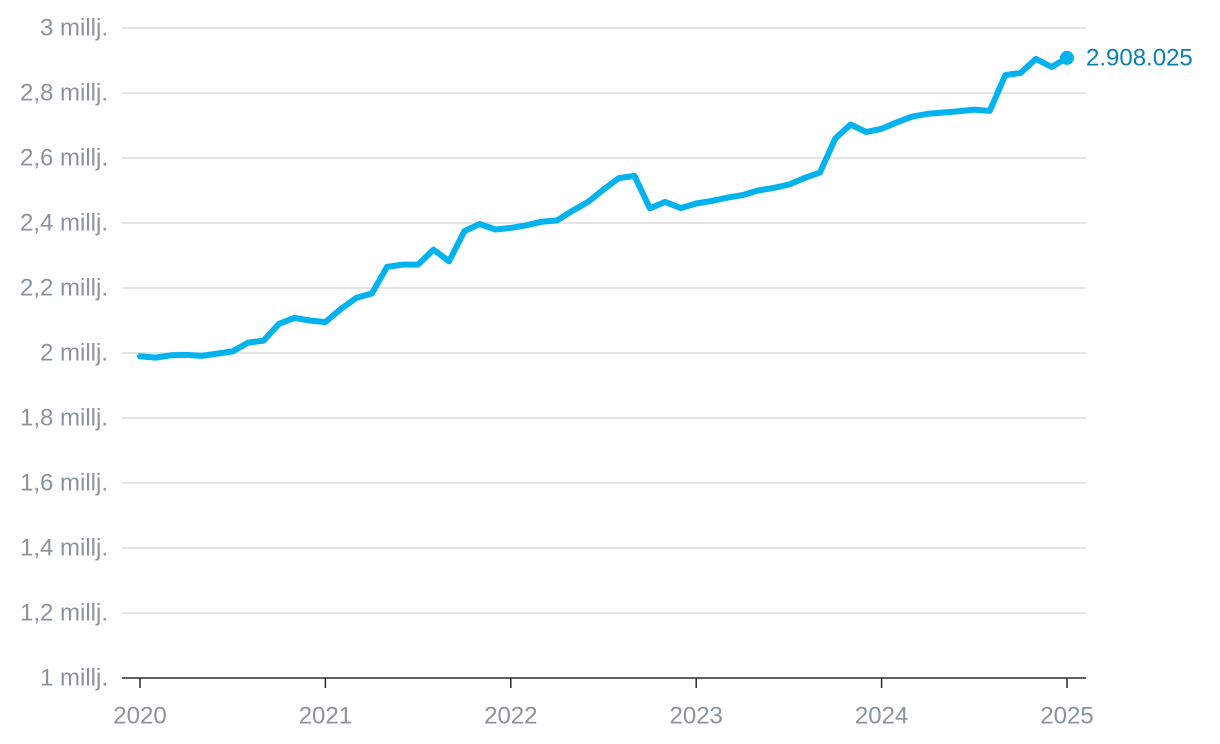  I want to click on y-tick-label: 2 millj., so click(74, 353).